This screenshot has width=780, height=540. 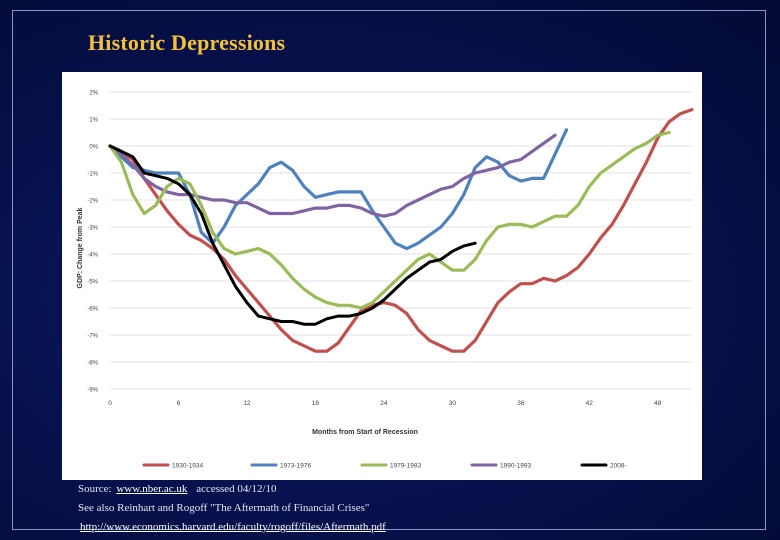 What do you see at coordinates (365, 432) in the screenshot?
I see `x-axis-label: Months from Start of Recession` at bounding box center [365, 432].